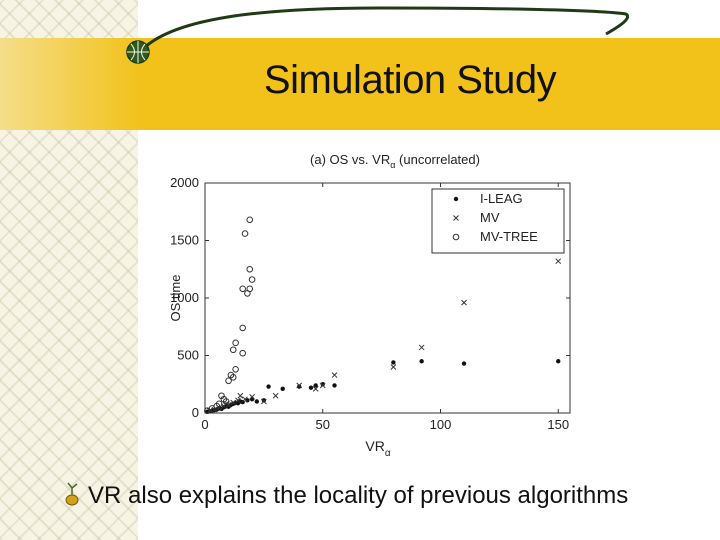 The width and height of the screenshot is (720, 540). I want to click on legend: I-LEAG MV MV-TREE, so click(498, 221).